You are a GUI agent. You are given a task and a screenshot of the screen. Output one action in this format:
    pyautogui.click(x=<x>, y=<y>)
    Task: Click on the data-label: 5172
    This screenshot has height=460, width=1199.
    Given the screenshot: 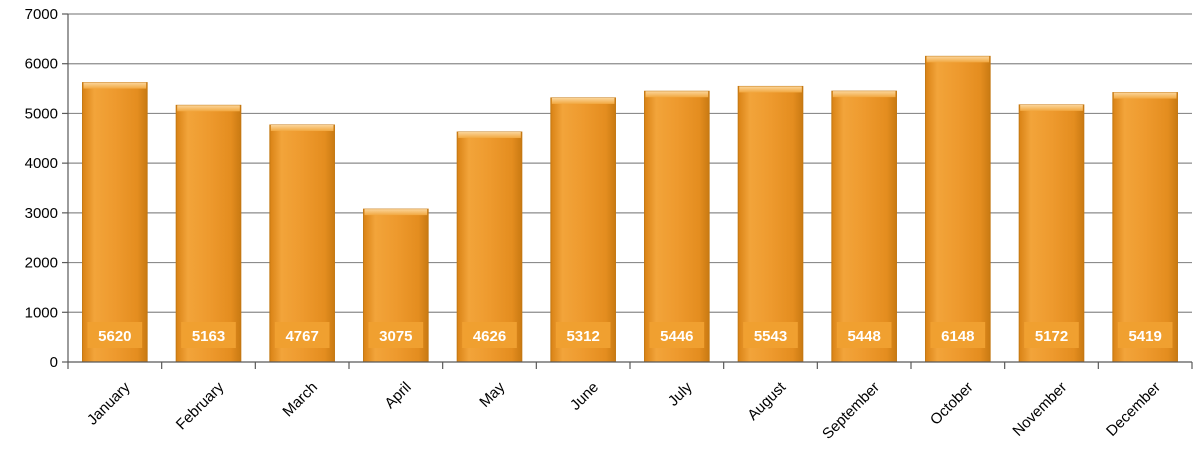 What is the action you would take?
    pyautogui.click(x=1051, y=336)
    